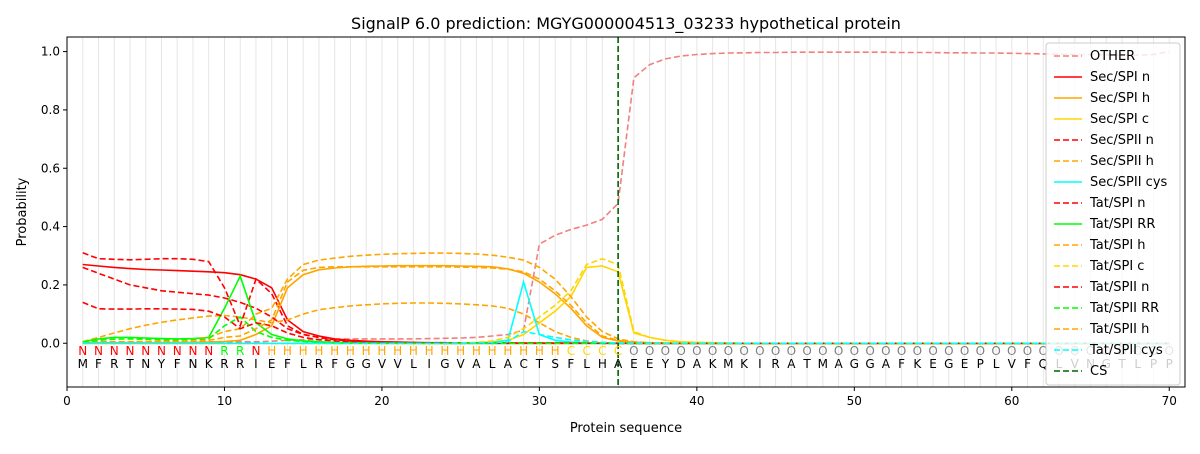 The height and width of the screenshot is (454, 1200). Describe the element at coordinates (50, 52) in the screenshot. I see `y-tick-label: 1.0` at that location.